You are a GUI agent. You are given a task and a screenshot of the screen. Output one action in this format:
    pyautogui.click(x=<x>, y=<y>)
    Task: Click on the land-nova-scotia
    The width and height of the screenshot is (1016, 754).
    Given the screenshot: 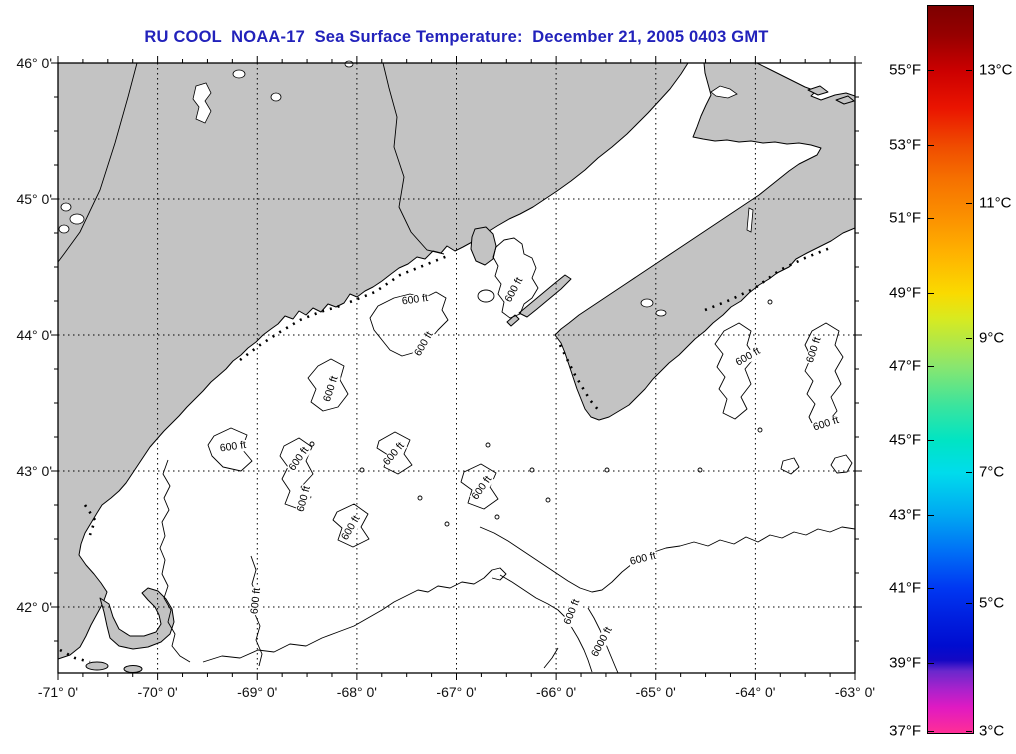 What is the action you would take?
    pyautogui.click(x=705, y=241)
    